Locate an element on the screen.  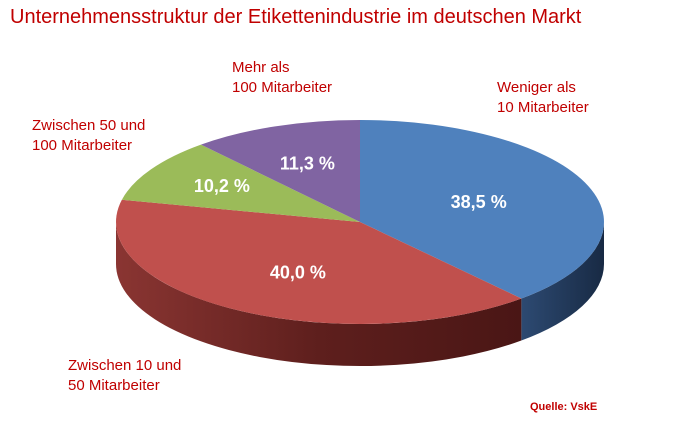
pie-value-label-0: 38,5 % is located at coordinates (479, 202).